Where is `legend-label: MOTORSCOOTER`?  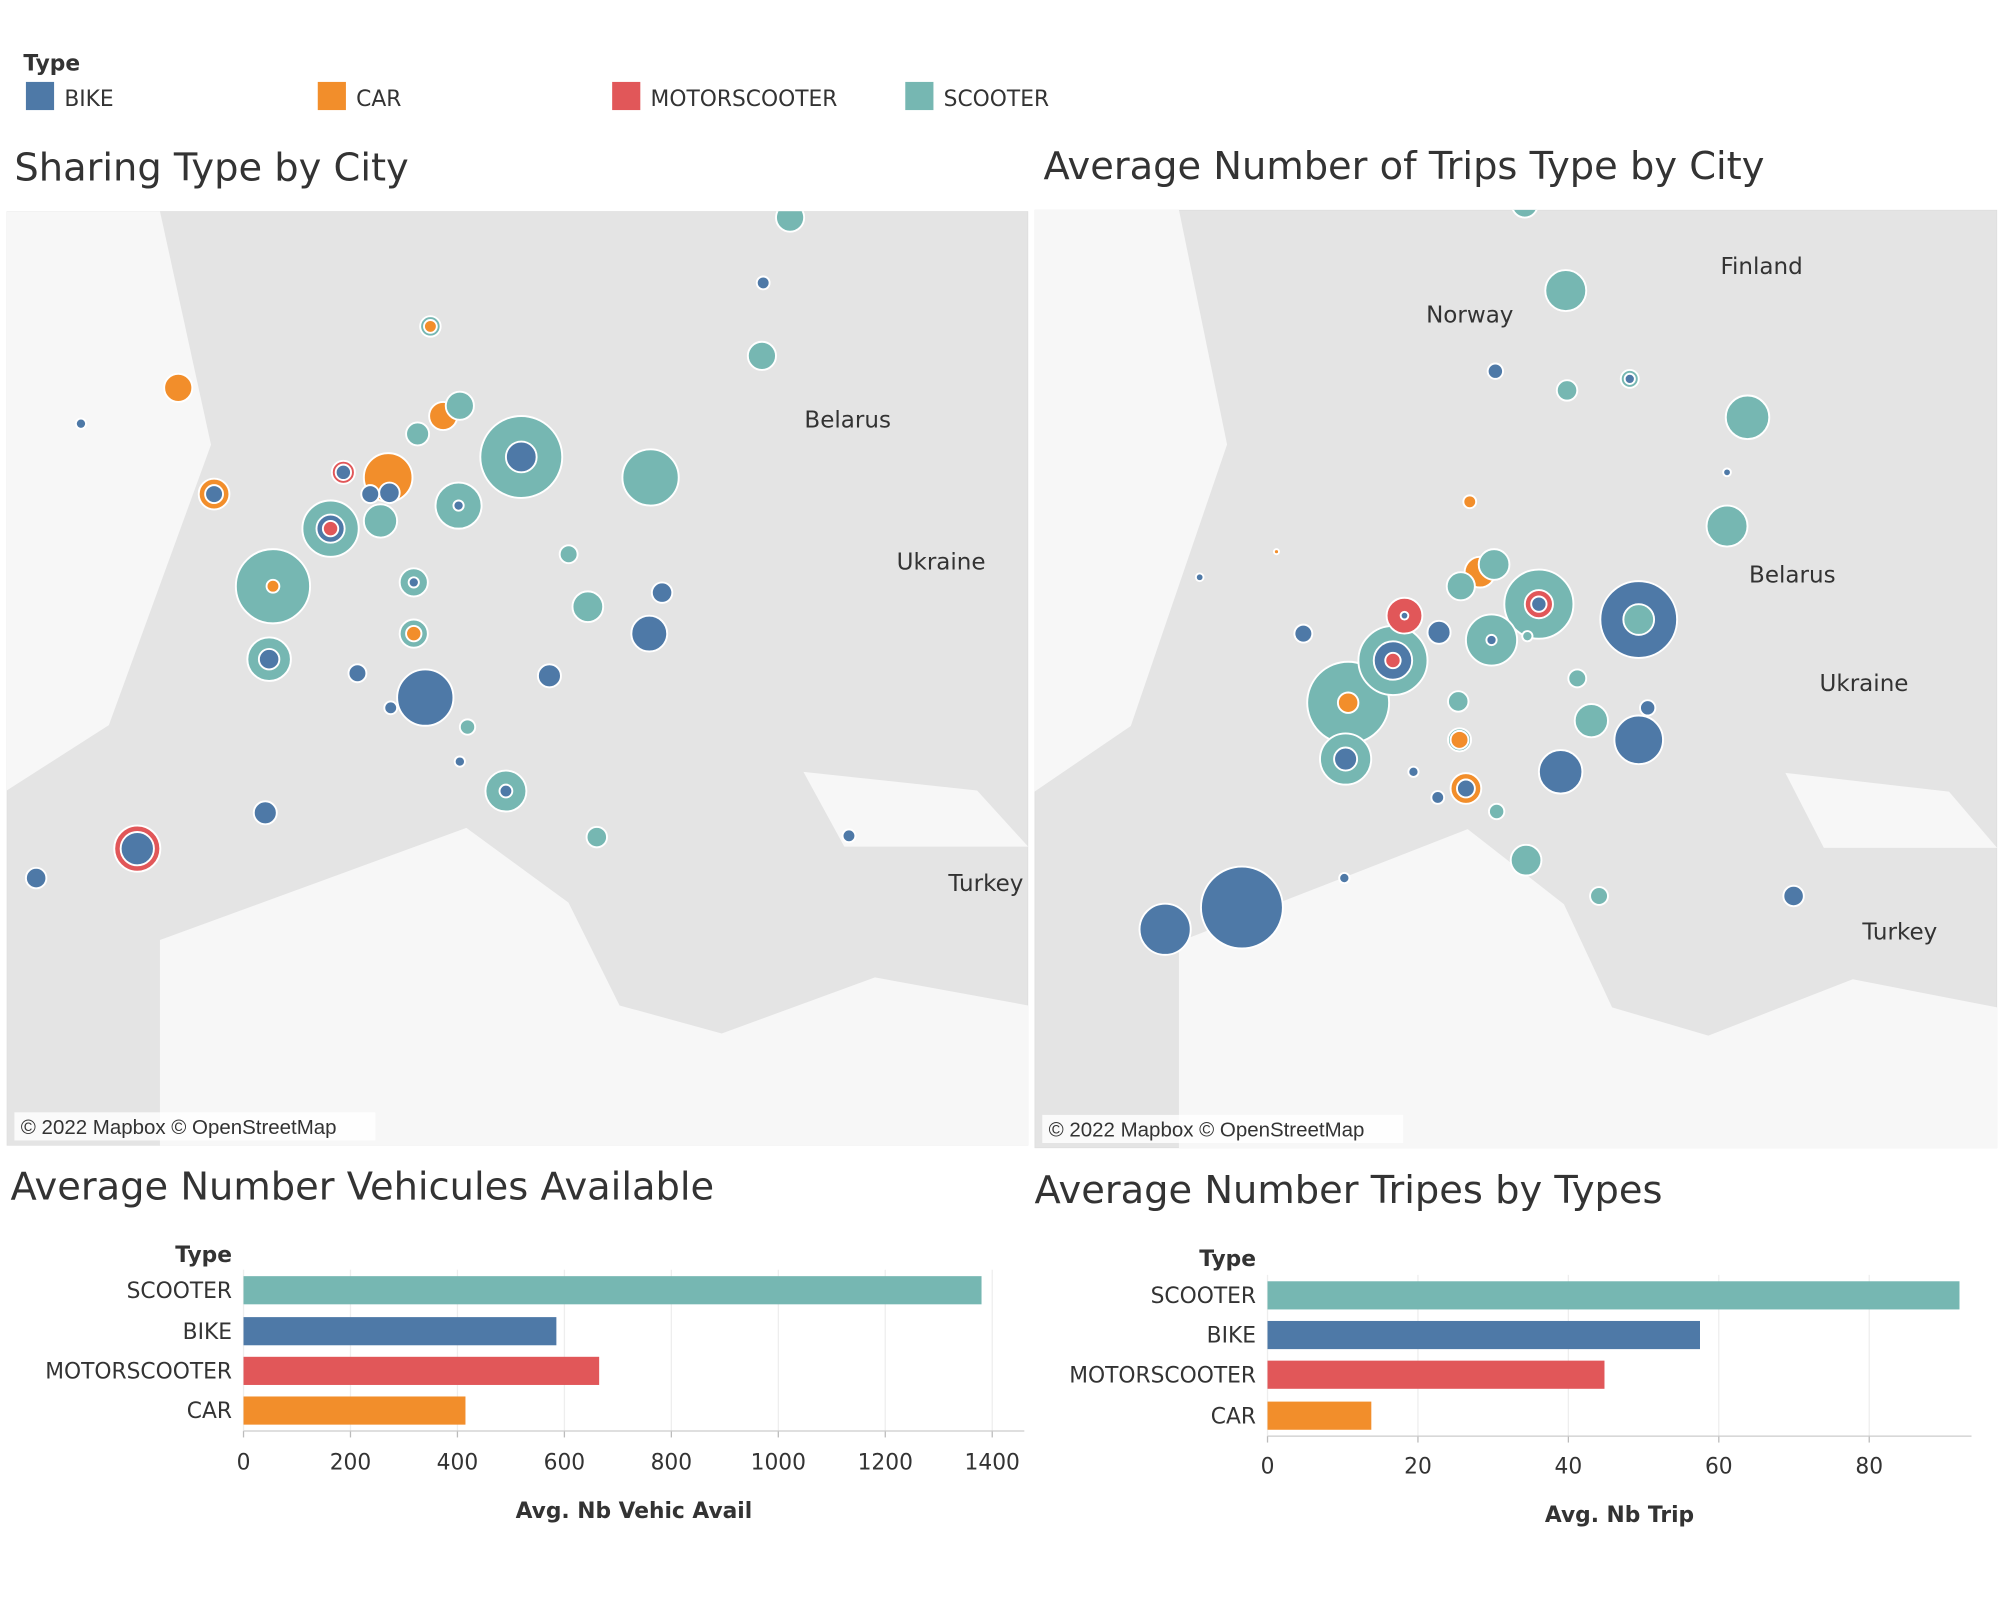
legend-label: MOTORSCOOTER is located at coordinates (744, 99).